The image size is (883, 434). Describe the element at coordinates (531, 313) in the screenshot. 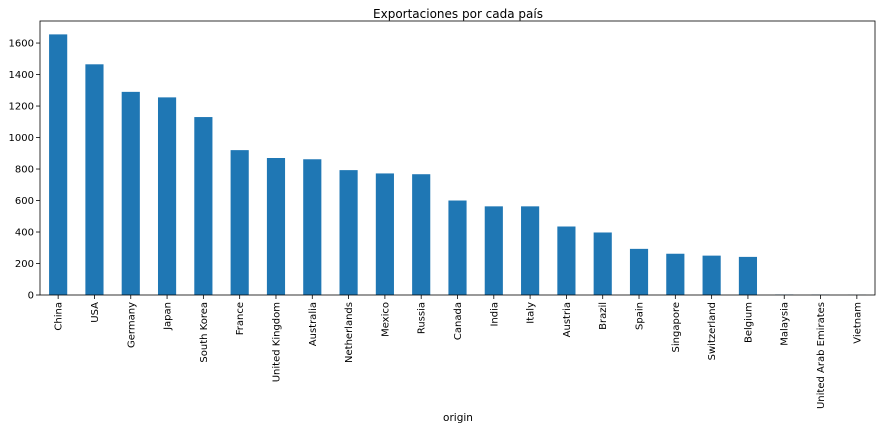

I see `x-tick-label: Italy` at that location.